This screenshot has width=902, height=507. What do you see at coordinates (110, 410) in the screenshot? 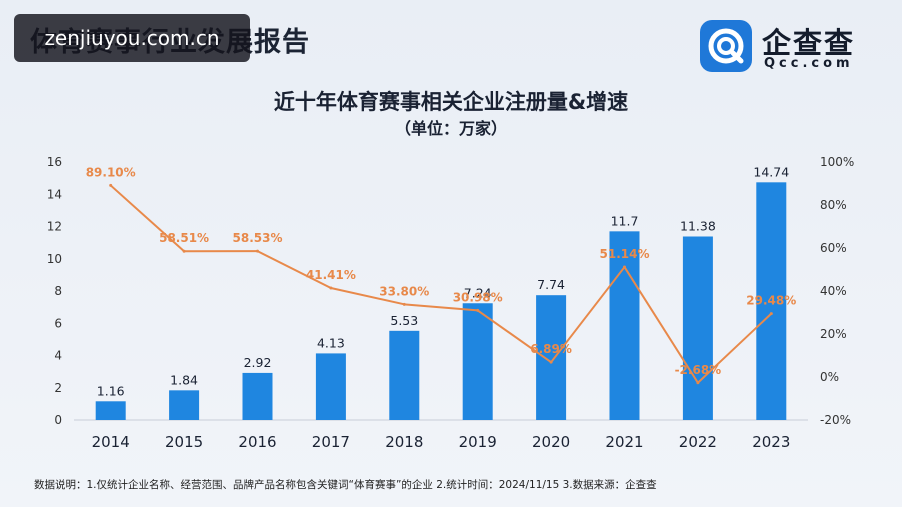
I see `bar-2014` at bounding box center [110, 410].